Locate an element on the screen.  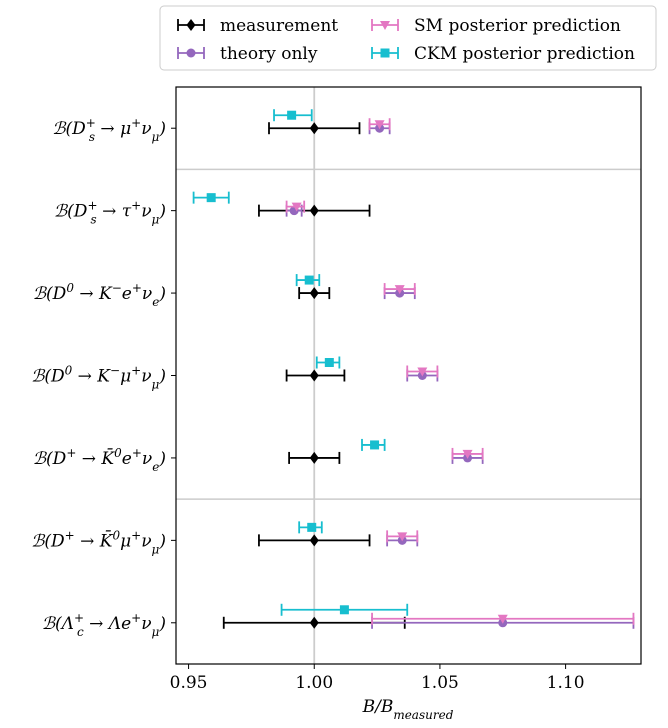
legend-marker-ckm is located at coordinates (385, 53).